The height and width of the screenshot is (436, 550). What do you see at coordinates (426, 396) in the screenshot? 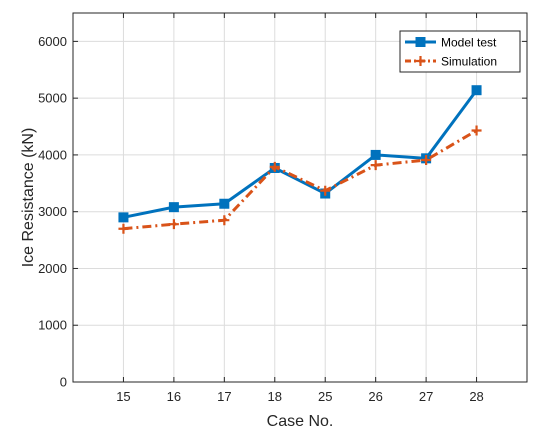
I see `x-tick-label: 27` at bounding box center [426, 396].